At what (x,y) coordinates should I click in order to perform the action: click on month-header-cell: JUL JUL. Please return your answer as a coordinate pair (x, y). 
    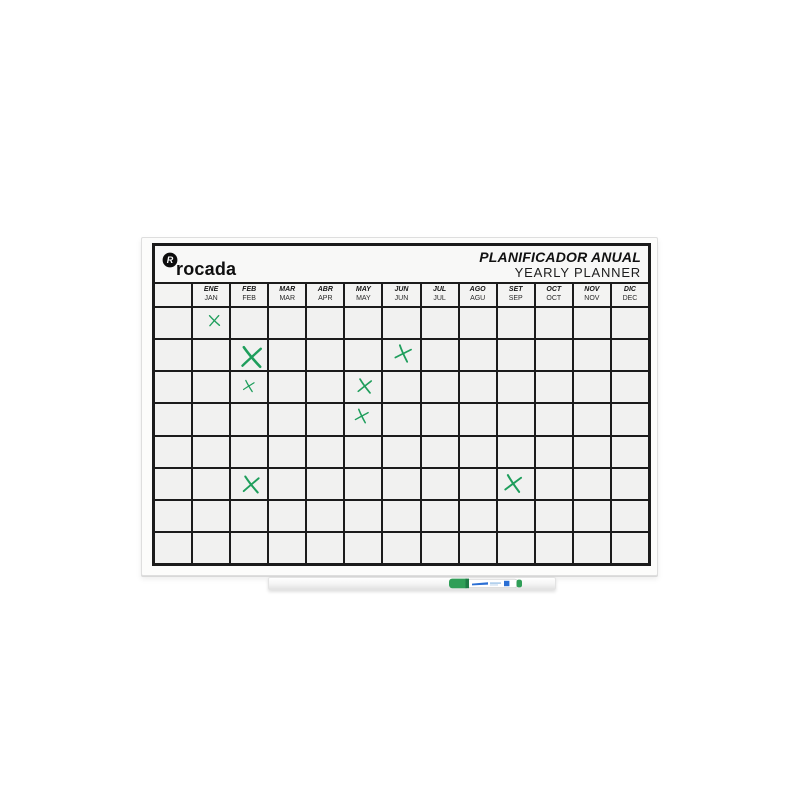
    Looking at the image, I should click on (439, 295).